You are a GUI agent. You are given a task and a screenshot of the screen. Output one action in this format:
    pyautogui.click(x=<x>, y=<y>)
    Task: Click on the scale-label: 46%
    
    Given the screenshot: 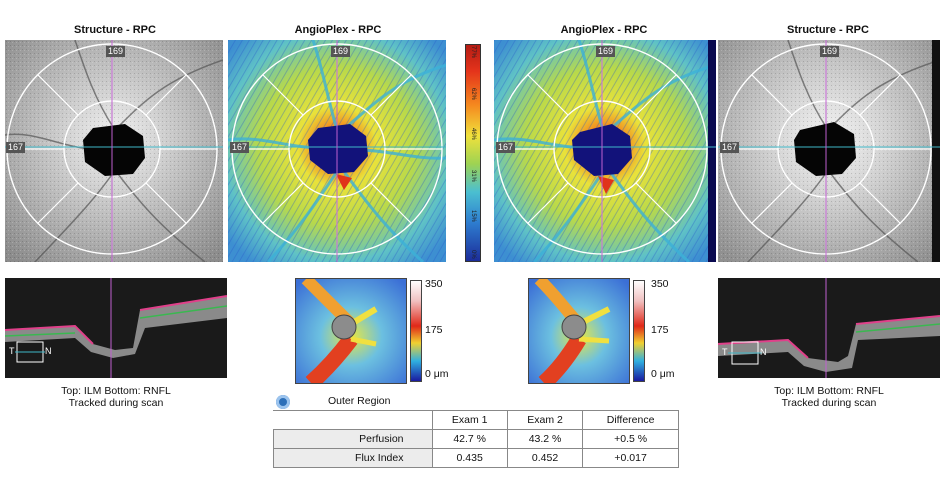 What is the action you would take?
    pyautogui.click(x=473, y=134)
    